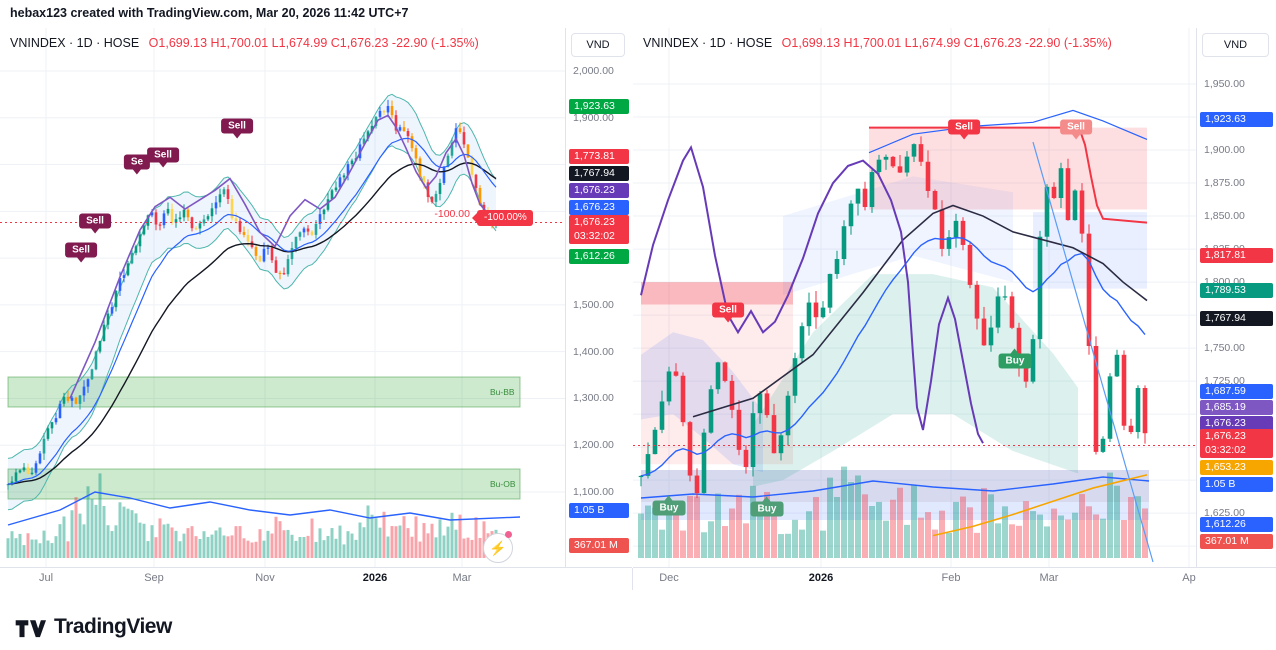 Image resolution: width=1276 pixels, height=650 pixels. I want to click on price-tick-label: 1,875.00, so click(1224, 183).